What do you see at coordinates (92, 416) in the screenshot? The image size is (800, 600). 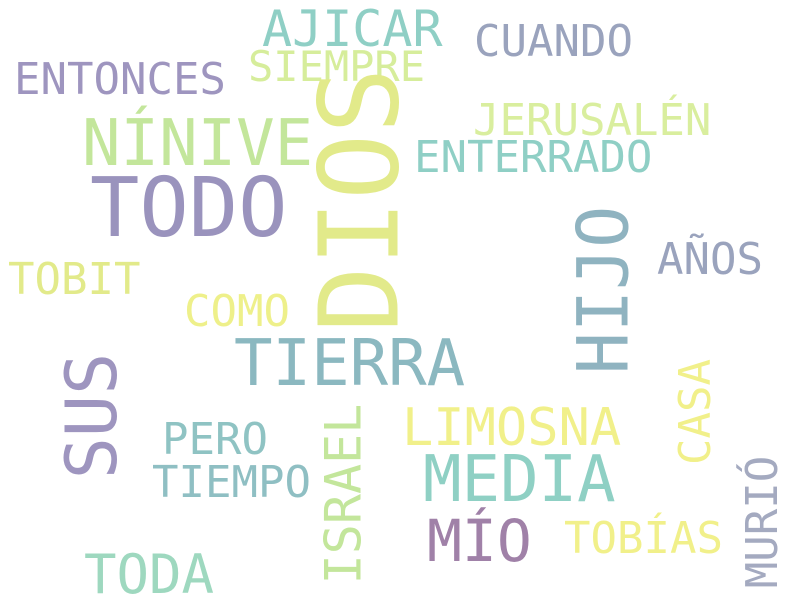 I see `word-sus: SUS` at bounding box center [92, 416].